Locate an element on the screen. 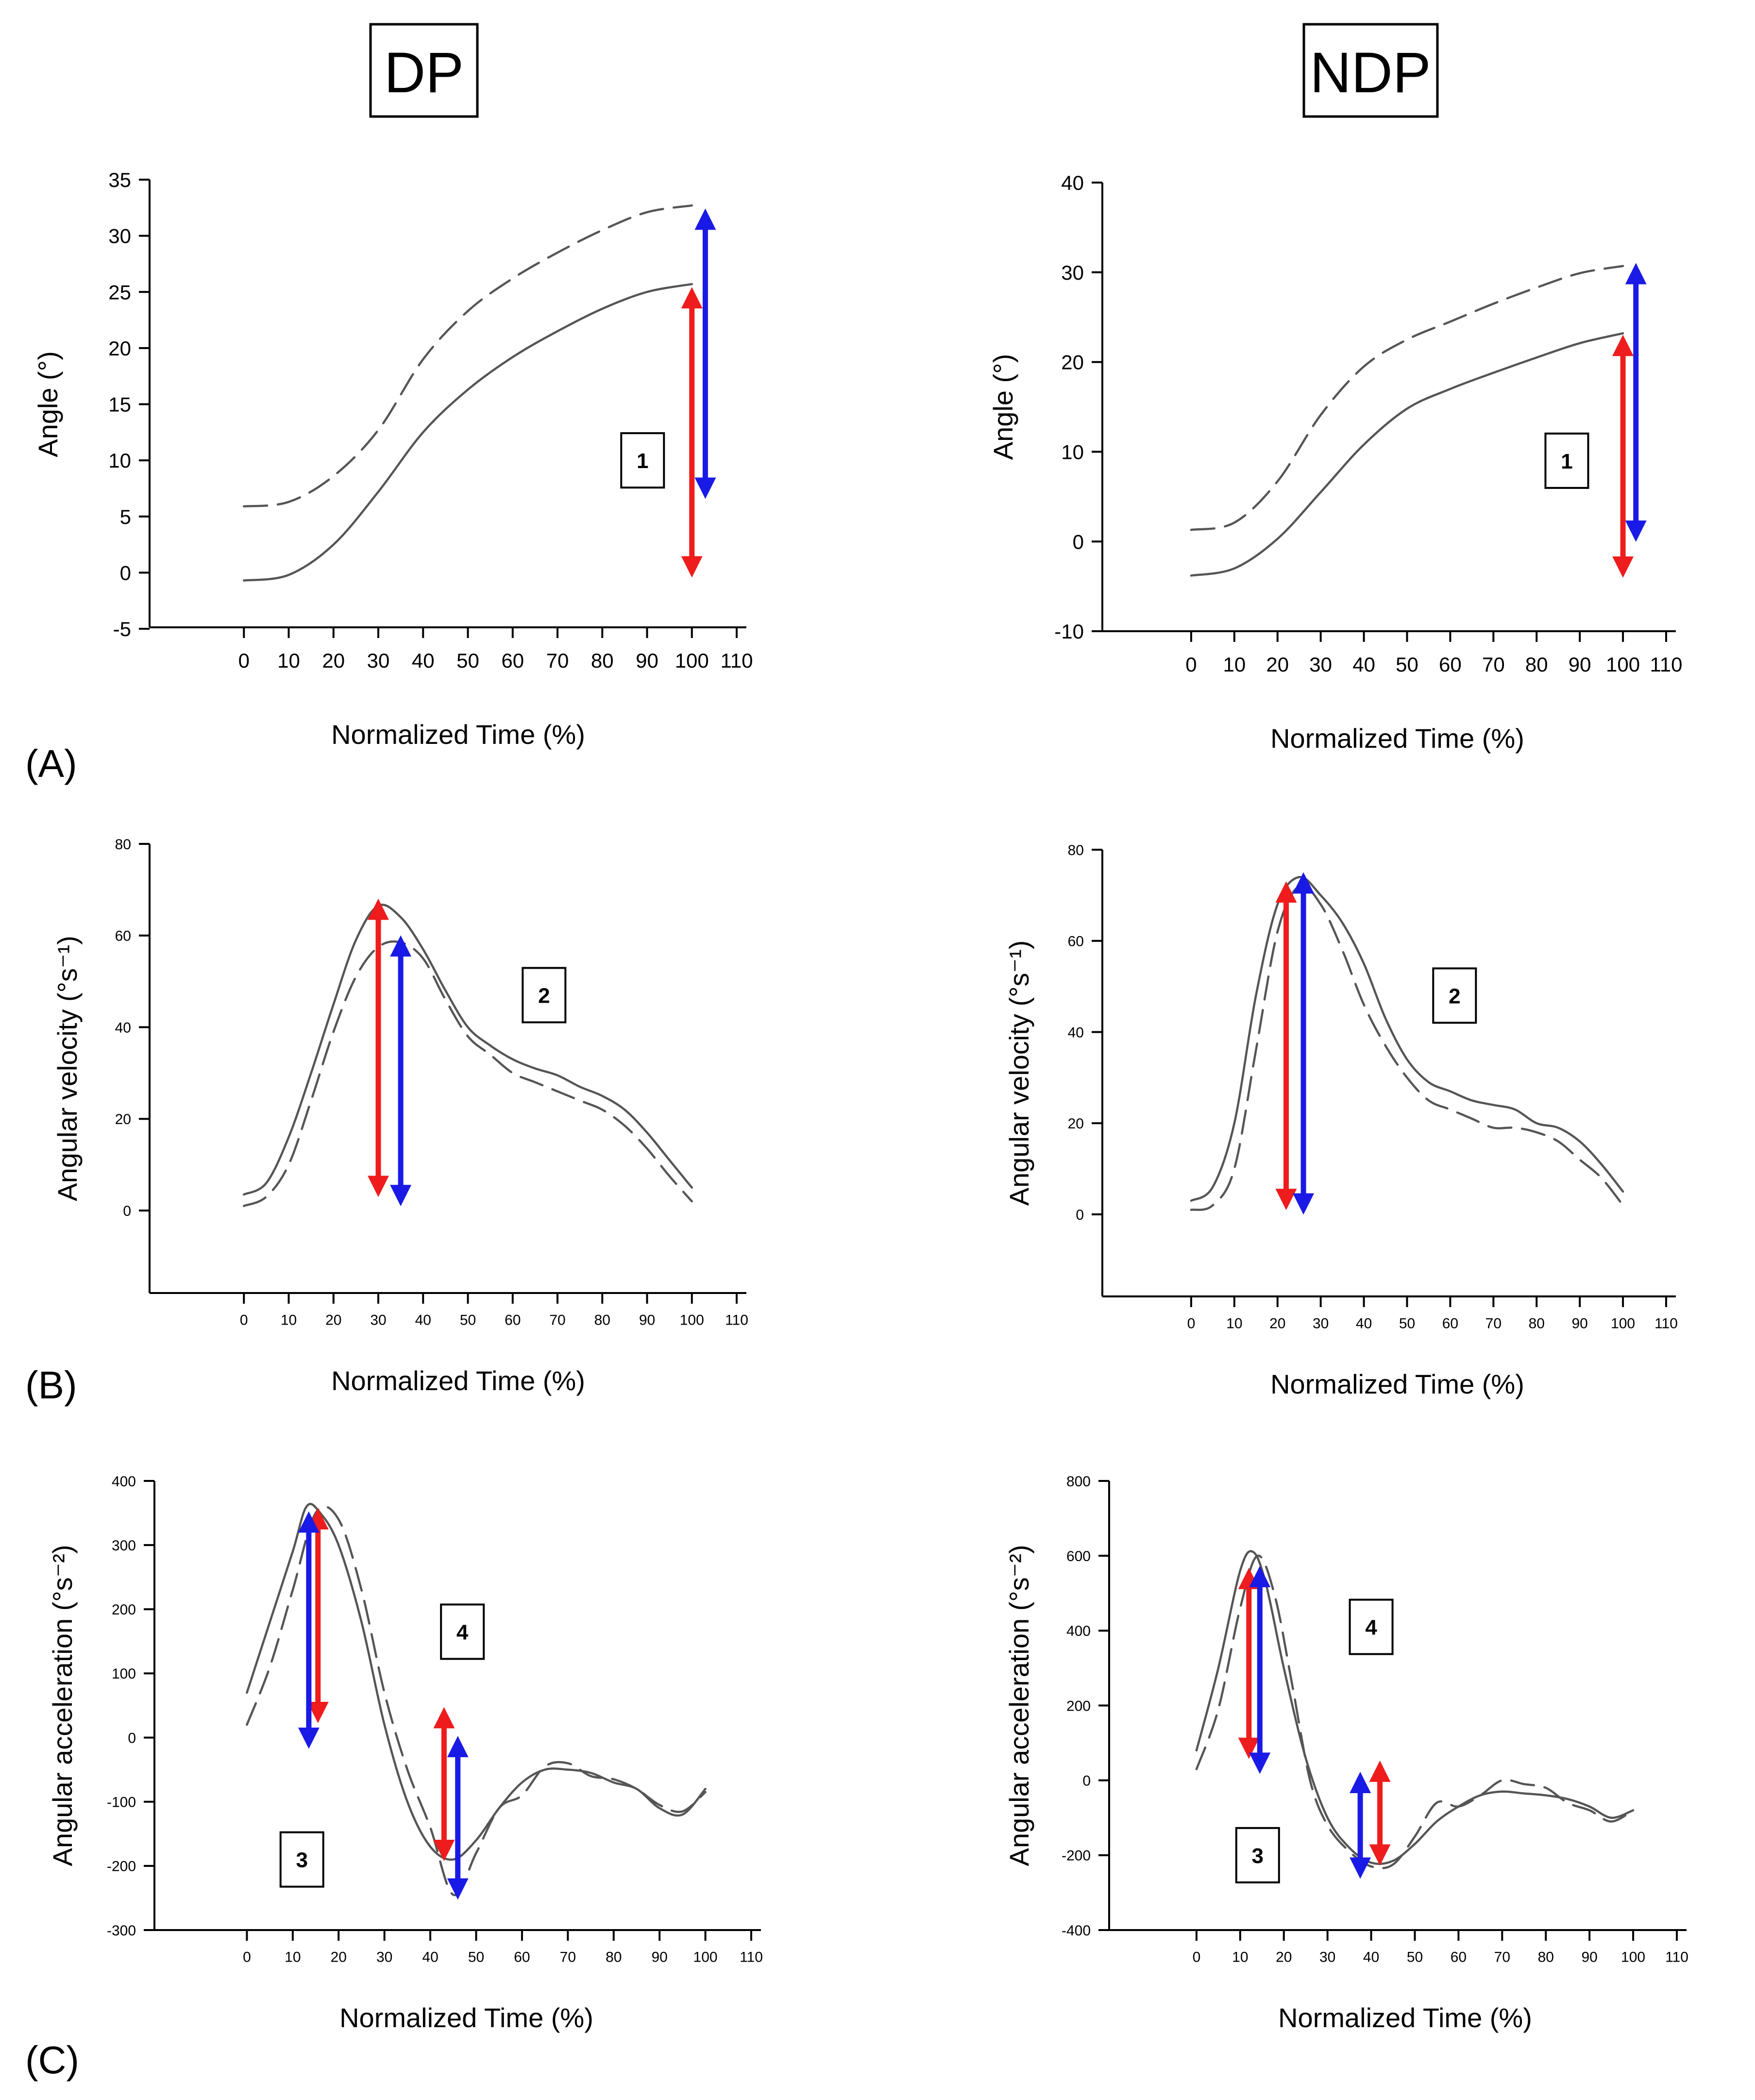 The height and width of the screenshot is (2100, 1755). column-header-dp-text: DP is located at coordinates (424, 73).